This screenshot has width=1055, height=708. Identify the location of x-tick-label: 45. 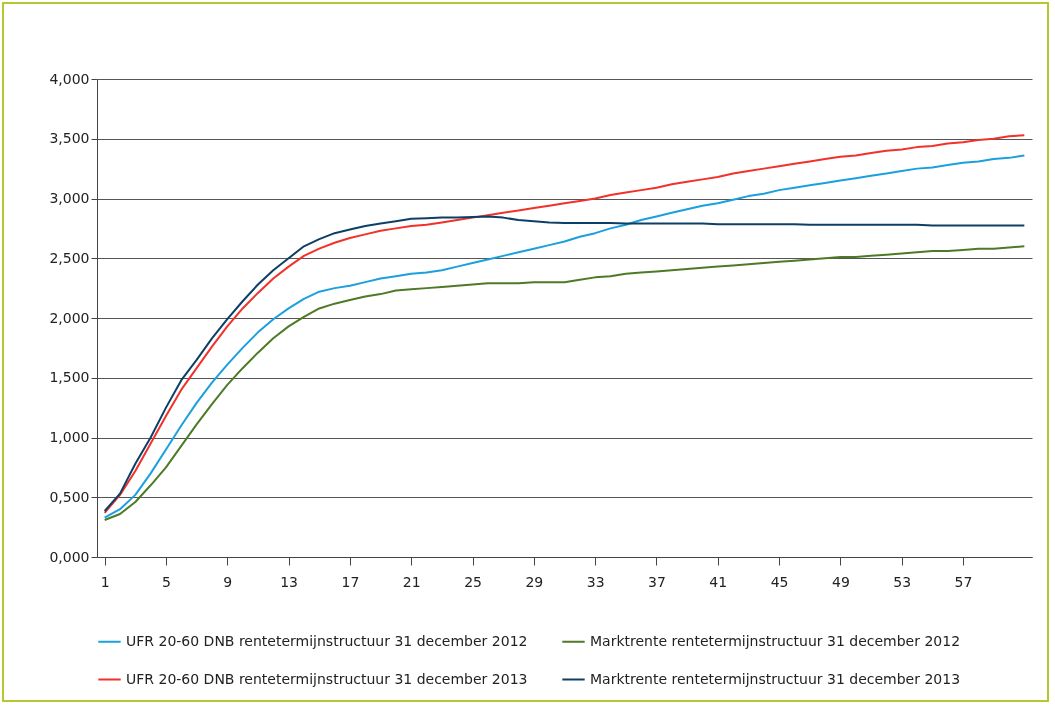
(779, 581).